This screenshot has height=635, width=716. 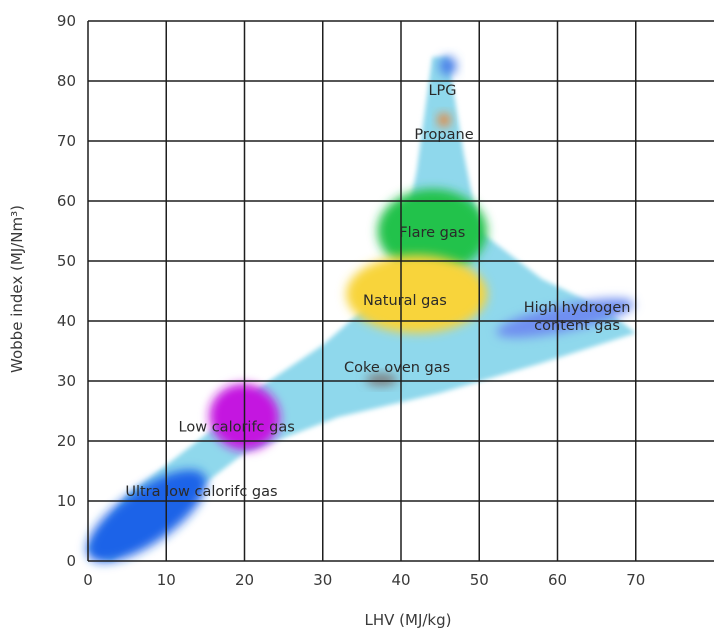 I want to click on x-tick-label: 50, so click(x=479, y=580).